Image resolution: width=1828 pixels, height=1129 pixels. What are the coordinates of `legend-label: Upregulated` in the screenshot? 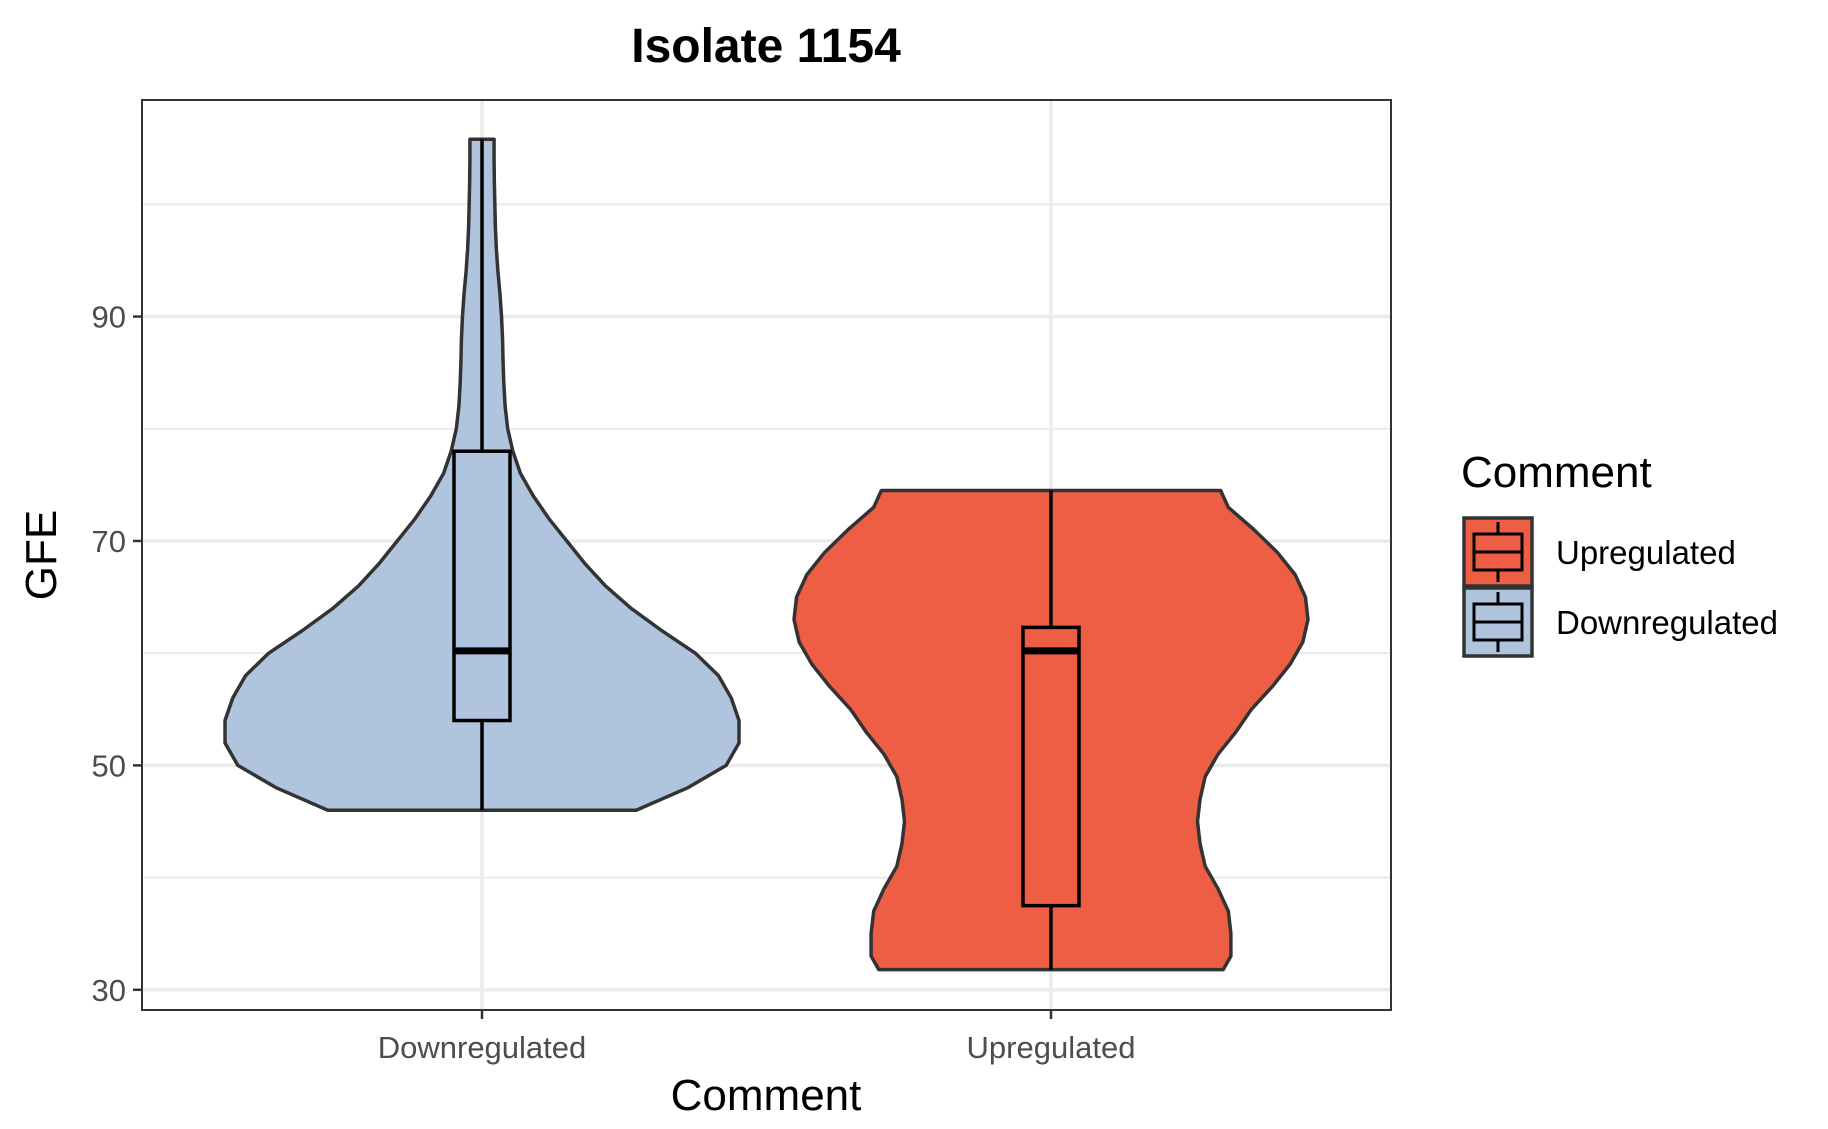 It's located at (1646, 552).